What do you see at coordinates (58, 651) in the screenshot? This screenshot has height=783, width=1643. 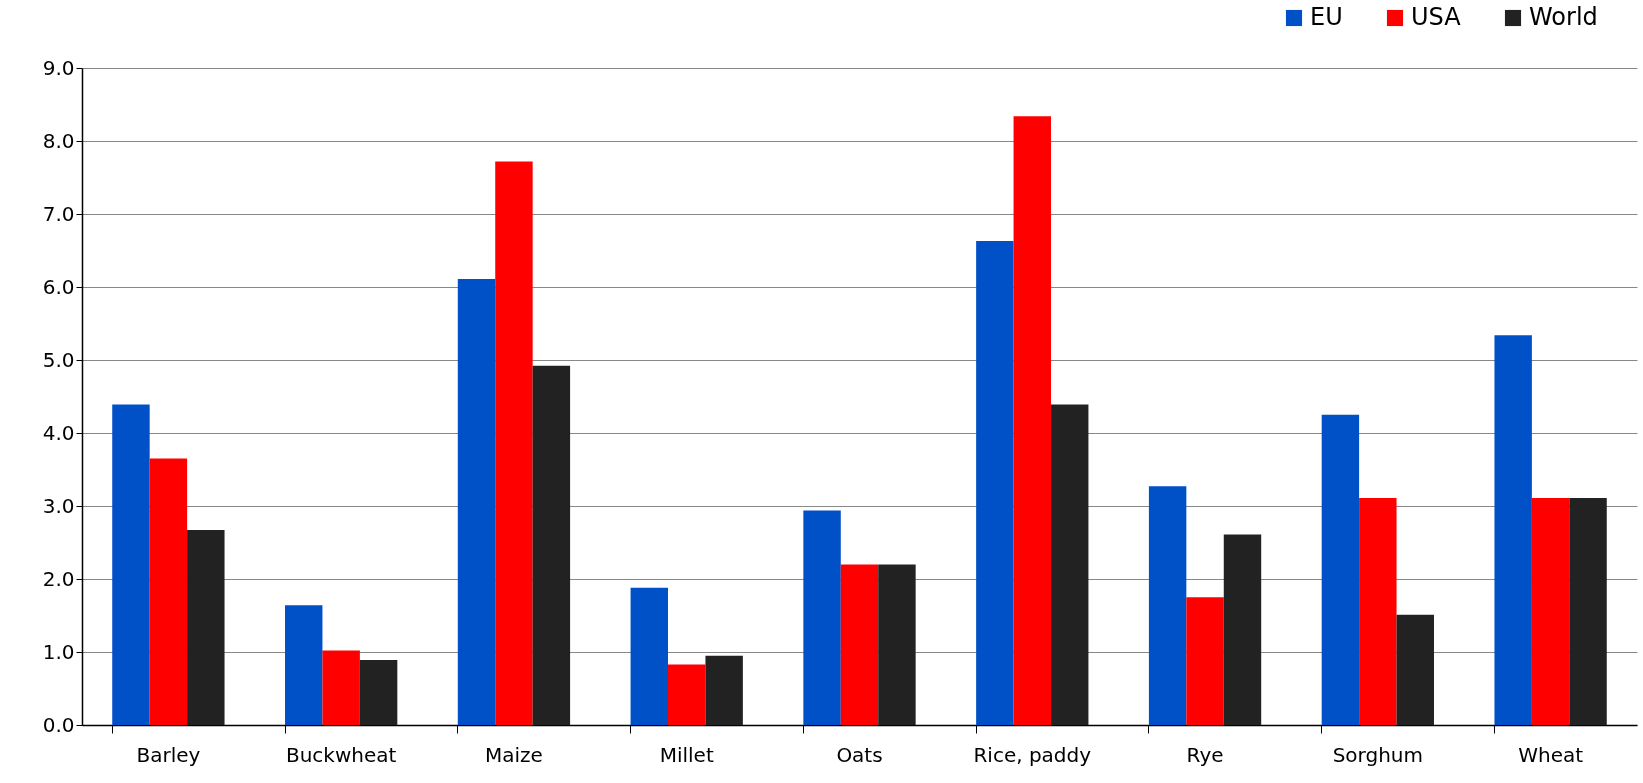 I see `y-tick-label: 1.0` at bounding box center [58, 651].